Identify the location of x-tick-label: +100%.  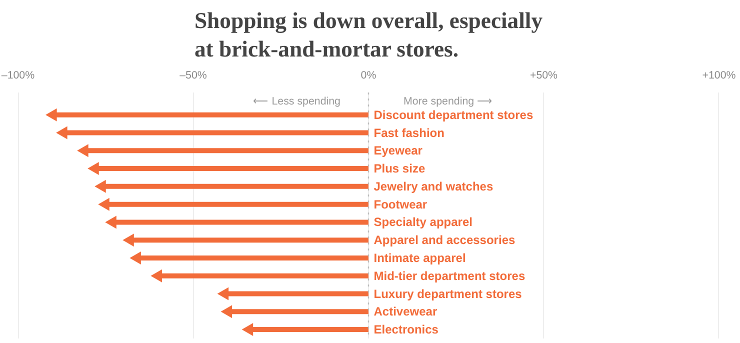
(719, 76).